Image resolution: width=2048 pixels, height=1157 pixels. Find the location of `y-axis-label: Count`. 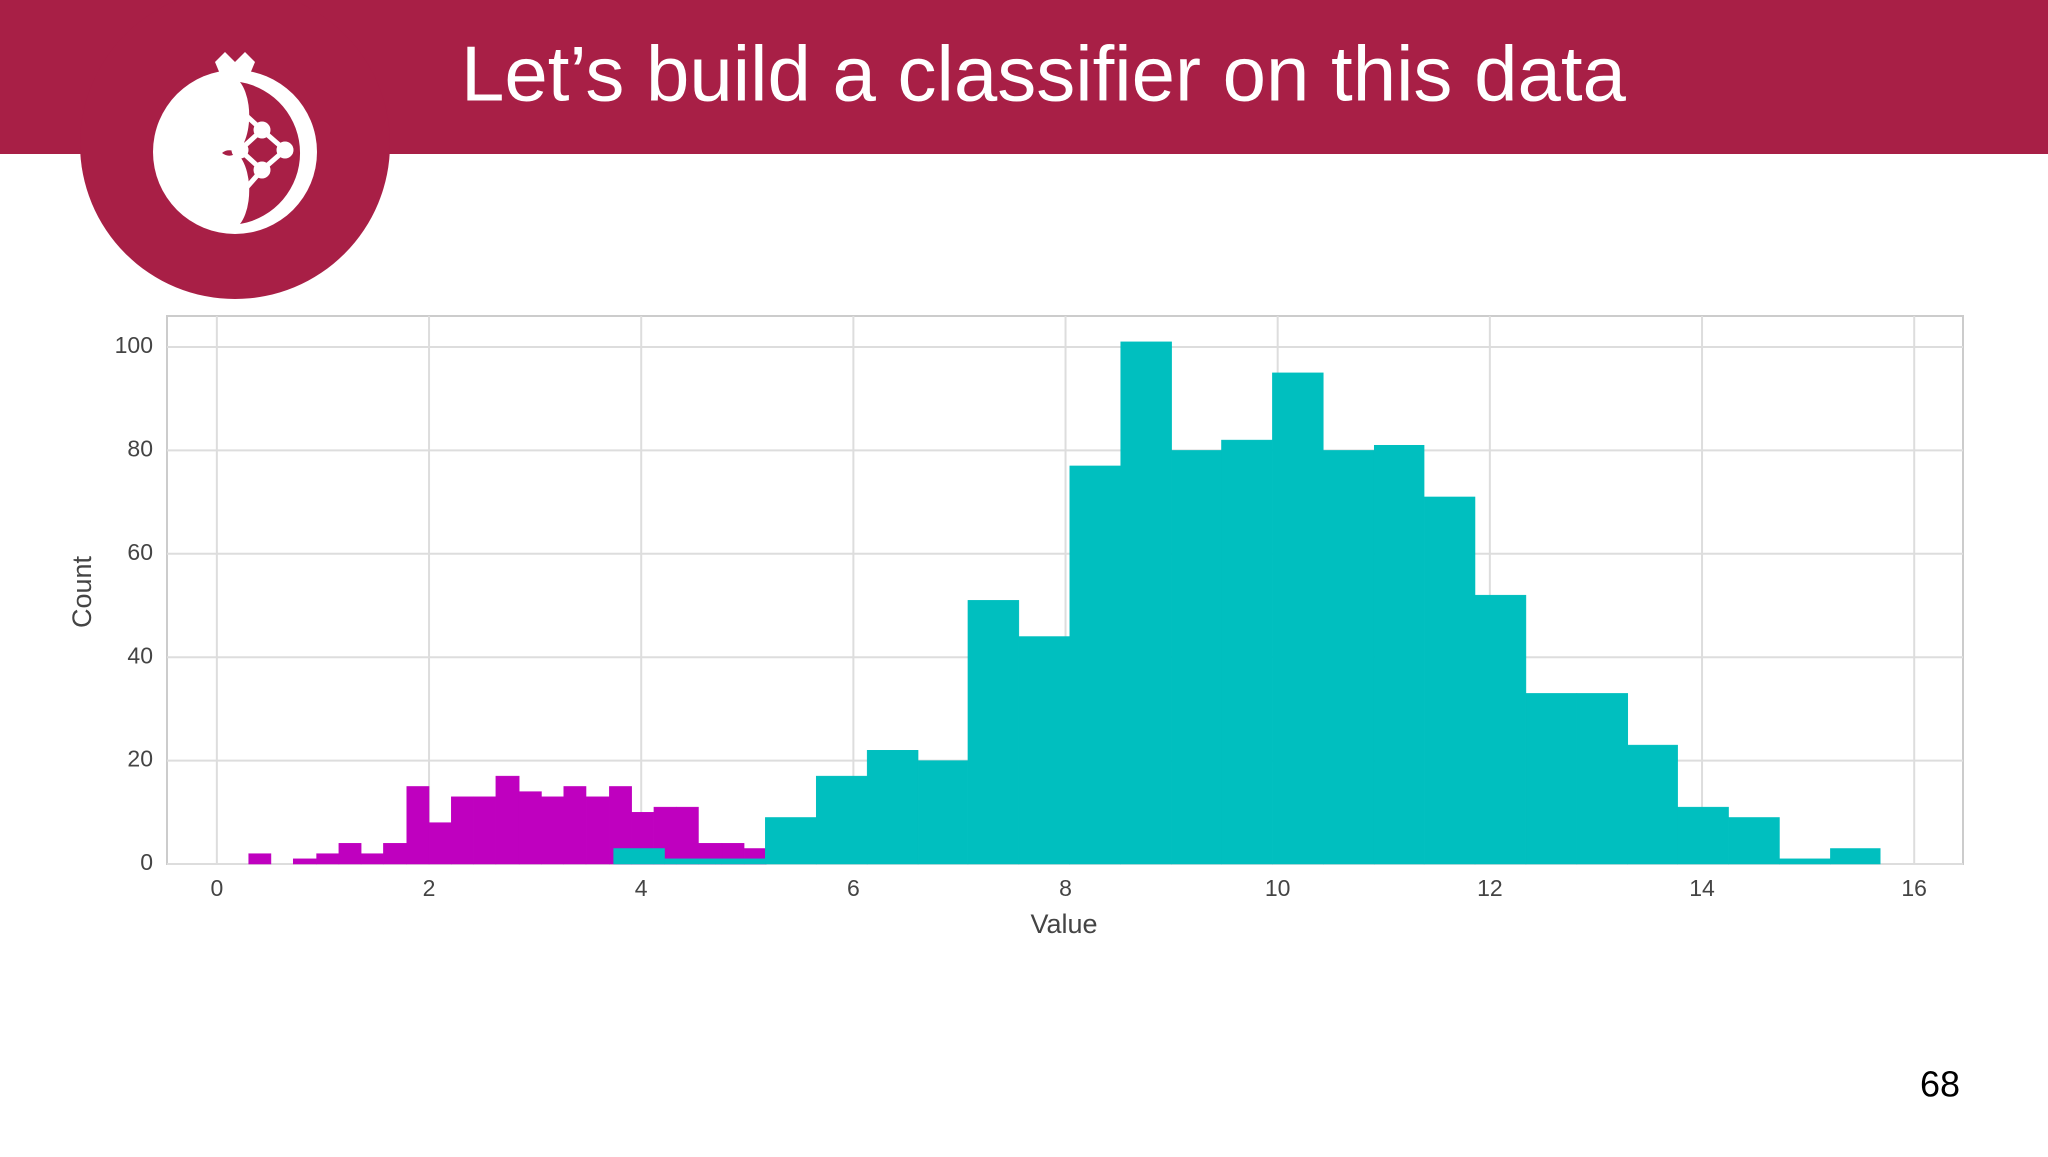

y-axis-label: Count is located at coordinates (82, 591).